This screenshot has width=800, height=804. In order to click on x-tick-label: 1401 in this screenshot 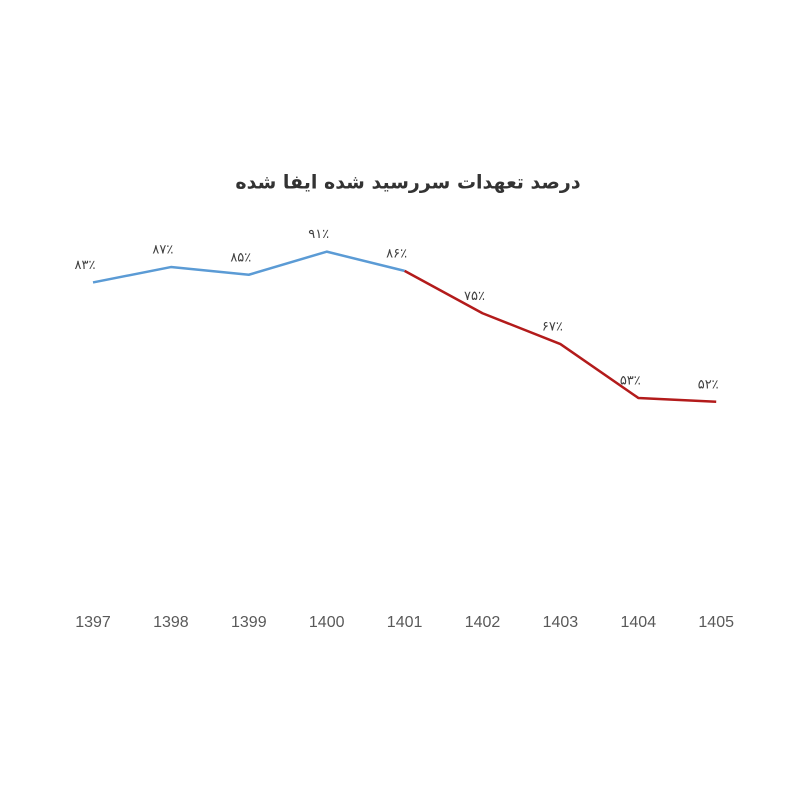, I will do `click(405, 622)`.